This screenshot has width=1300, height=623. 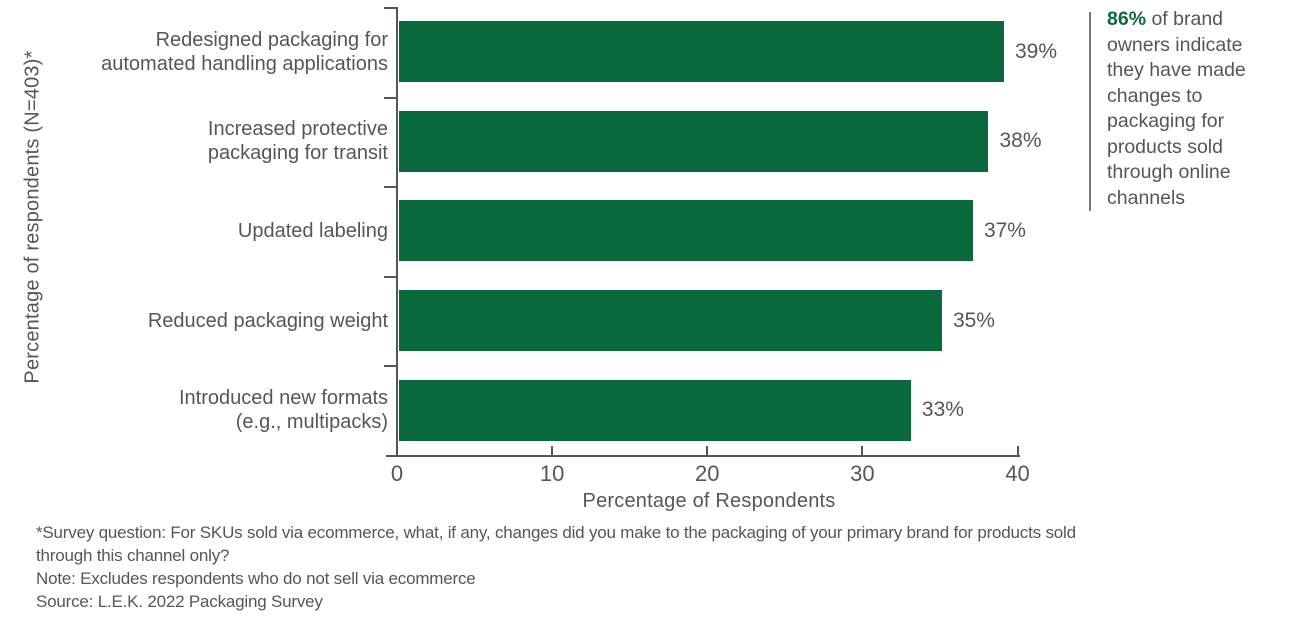 What do you see at coordinates (703, 456) in the screenshot?
I see `x-axis-line` at bounding box center [703, 456].